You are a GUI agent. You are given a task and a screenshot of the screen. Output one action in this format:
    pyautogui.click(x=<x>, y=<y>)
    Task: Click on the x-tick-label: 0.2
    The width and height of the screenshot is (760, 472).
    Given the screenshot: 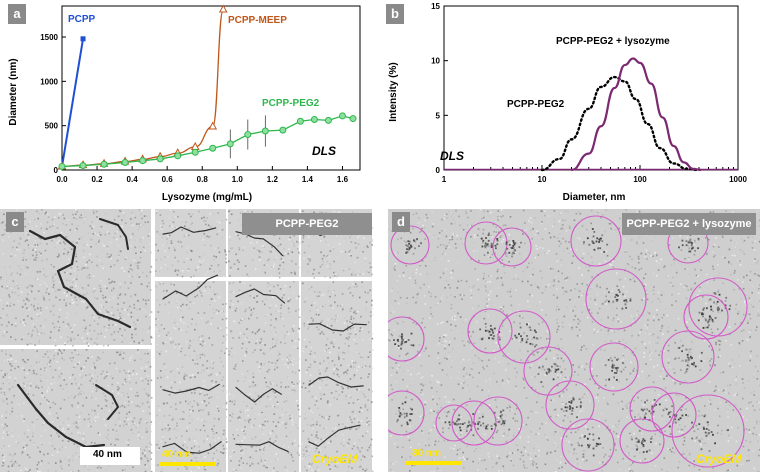 What is the action you would take?
    pyautogui.click(x=97, y=179)
    